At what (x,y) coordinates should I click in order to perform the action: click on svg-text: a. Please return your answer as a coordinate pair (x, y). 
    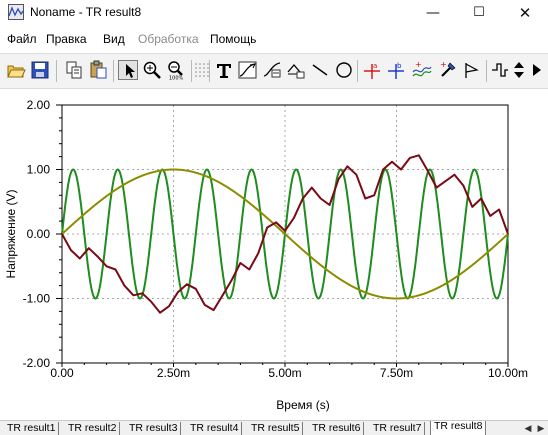
    Looking at the image, I should click on (375, 66).